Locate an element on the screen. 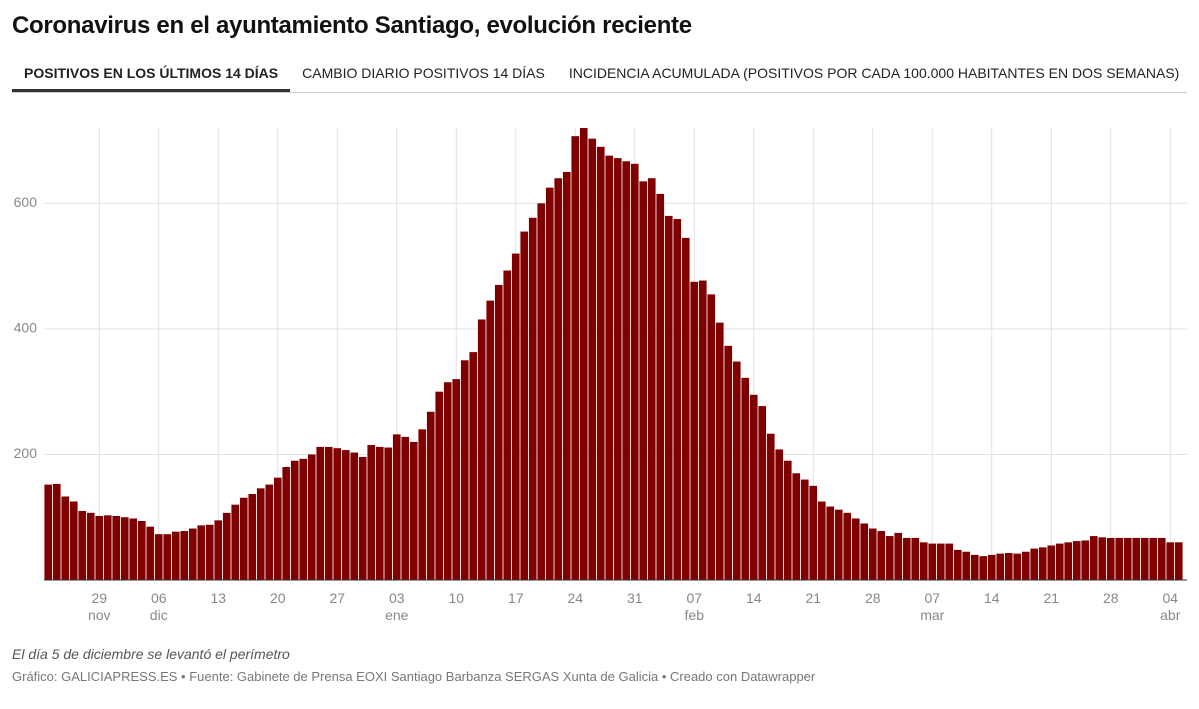 This screenshot has width=1199, height=709. tab: POSITIVOS EN LOS ÚLTIMOS 14 DÍAS is located at coordinates (151, 76).